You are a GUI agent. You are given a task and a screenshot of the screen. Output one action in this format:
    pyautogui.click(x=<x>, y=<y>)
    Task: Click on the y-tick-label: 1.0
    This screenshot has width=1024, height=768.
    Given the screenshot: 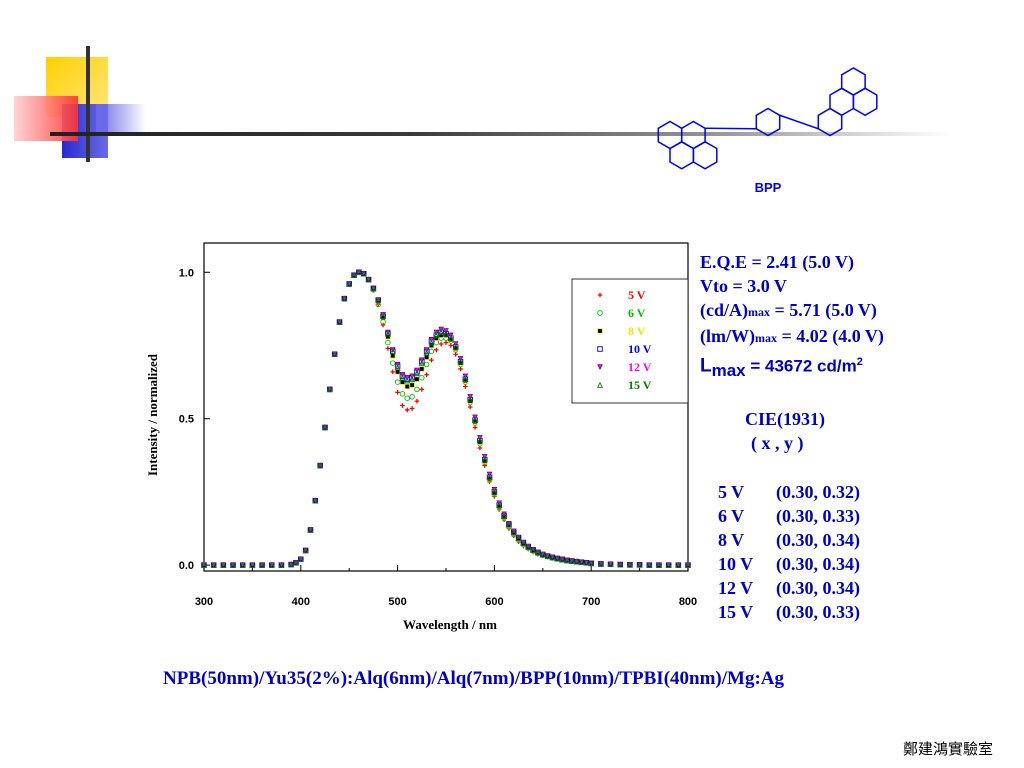 What is the action you would take?
    pyautogui.click(x=186, y=273)
    